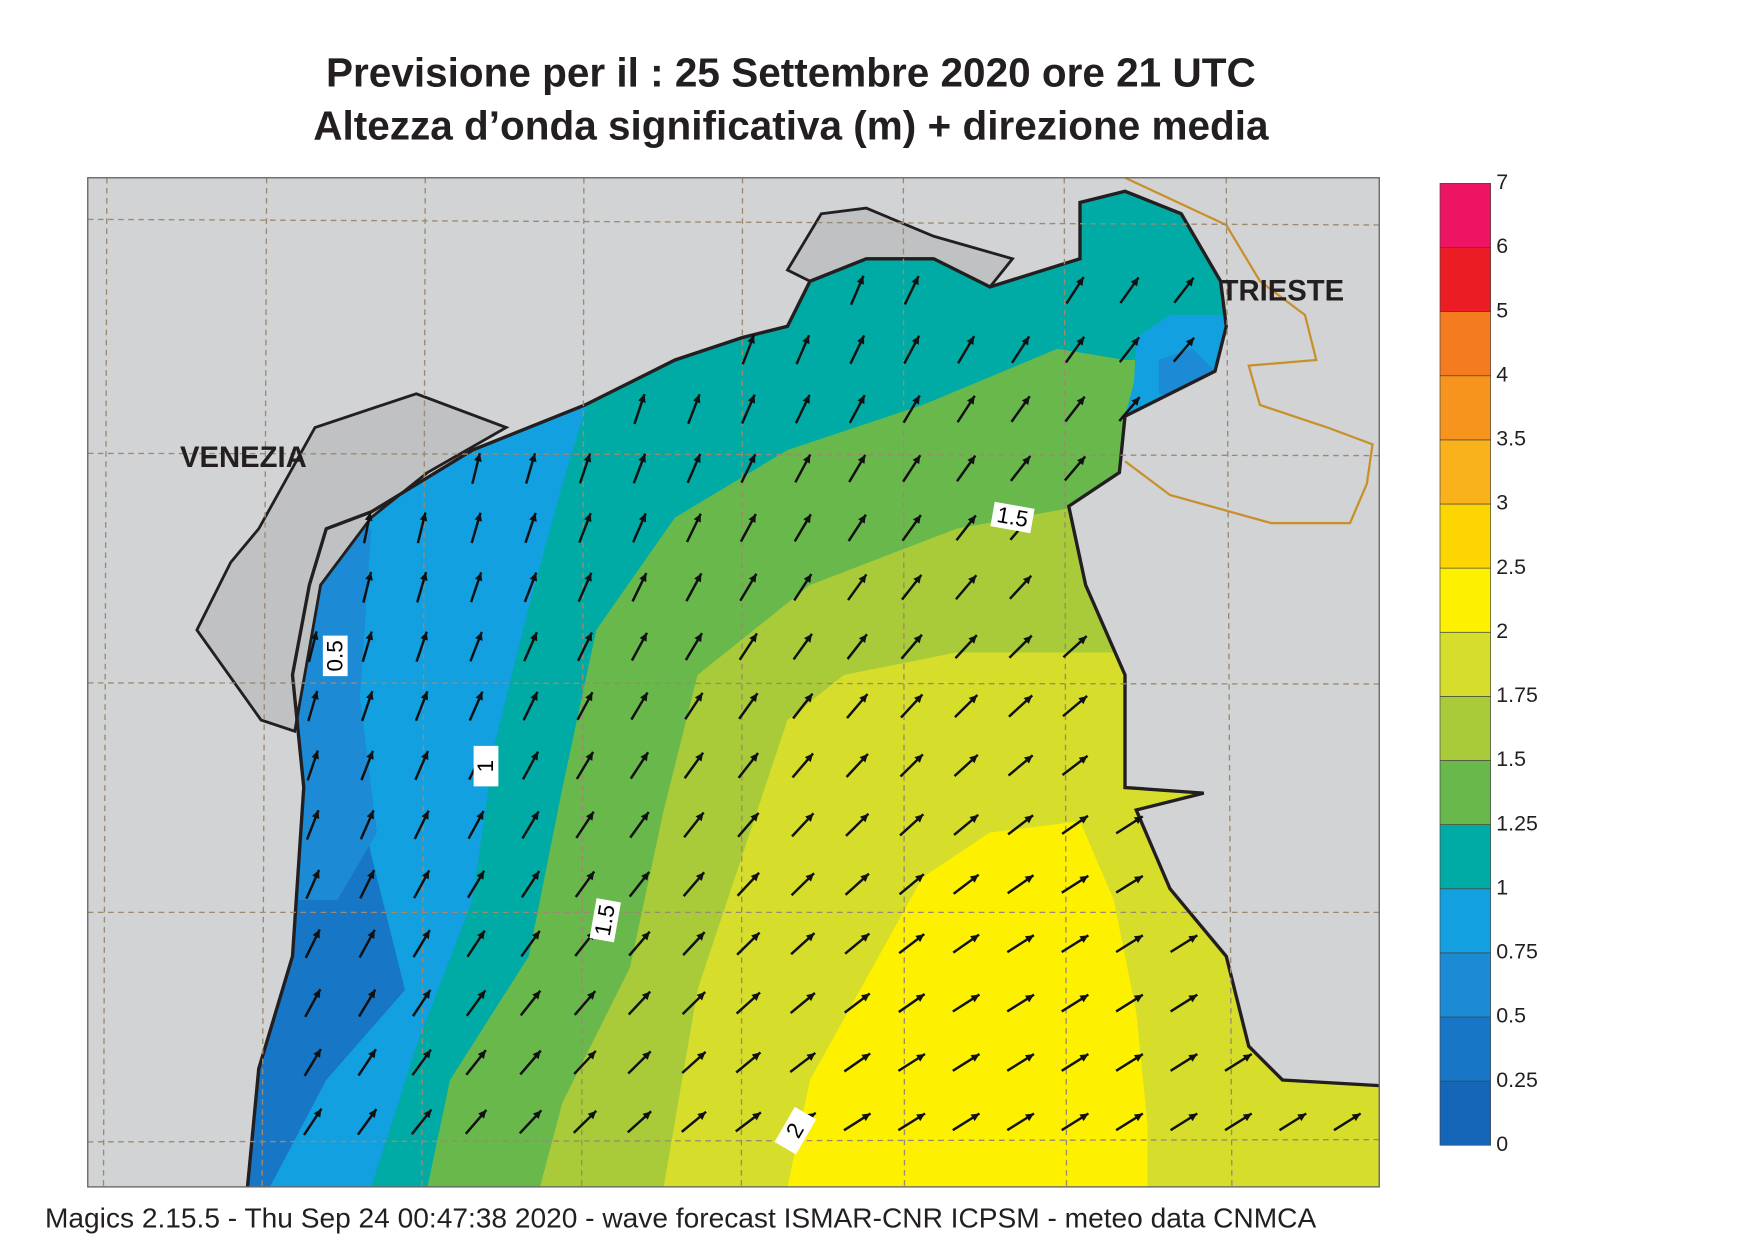 Image resolution: width=1755 pixels, height=1242 pixels. Describe the element at coordinates (1511, 439) in the screenshot. I see `colorbar-label: 3.5` at that location.